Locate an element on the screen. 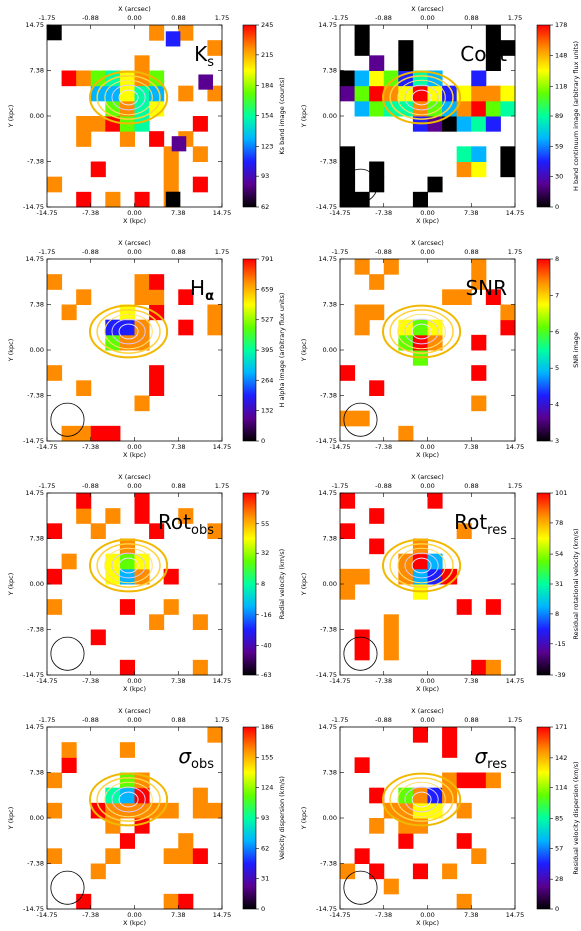 The width and height of the screenshot is (581, 931). colorbar-label: Residual velocity dispersion (km/s) is located at coordinates (576, 817).